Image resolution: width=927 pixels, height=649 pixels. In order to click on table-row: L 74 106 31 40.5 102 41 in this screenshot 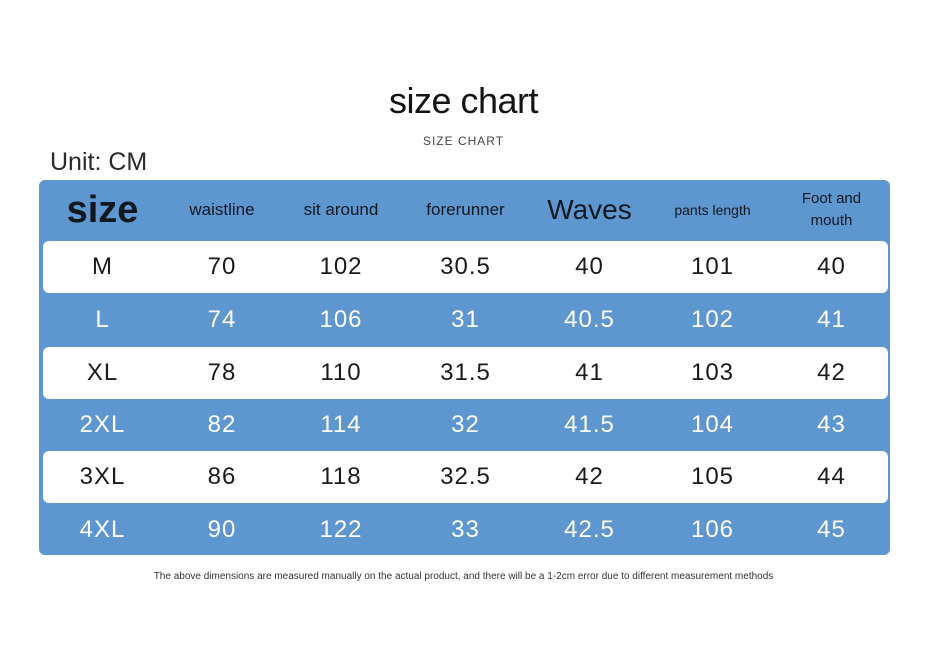, I will do `click(464, 320)`.